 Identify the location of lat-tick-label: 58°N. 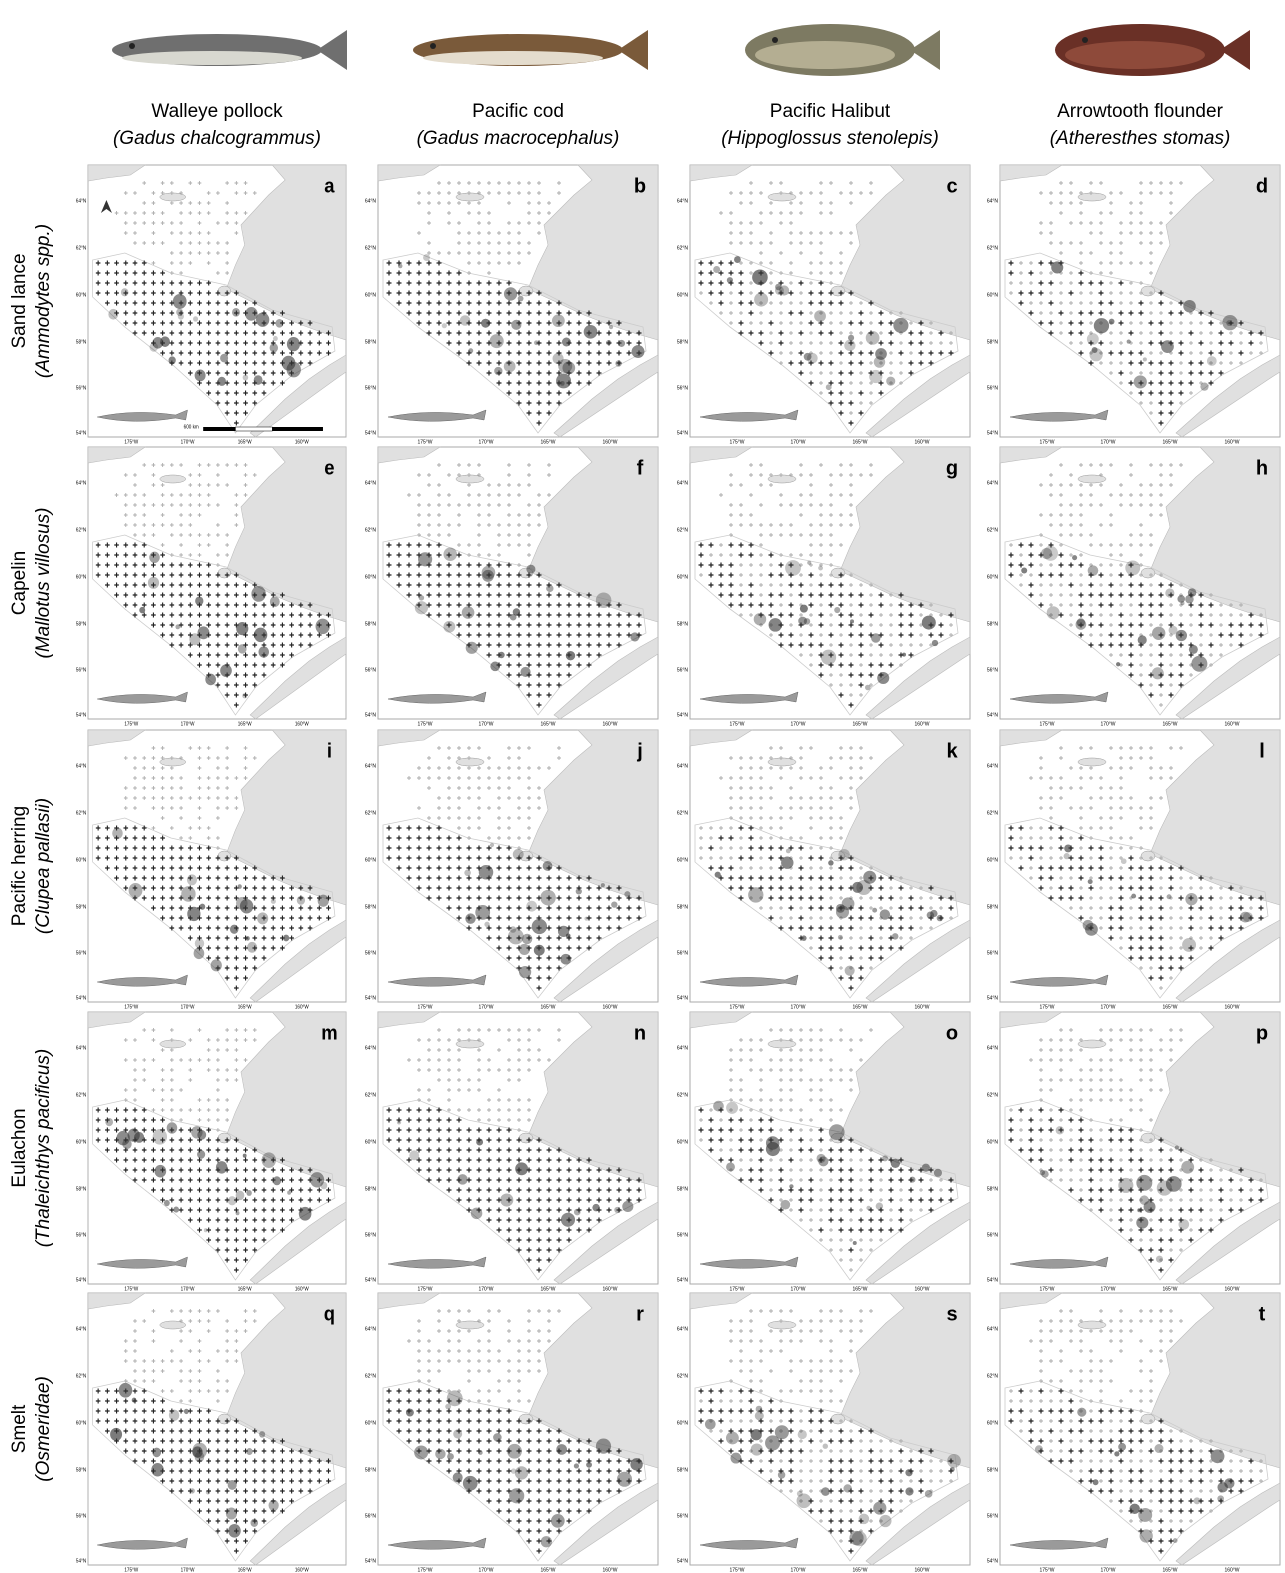
(993, 1189).